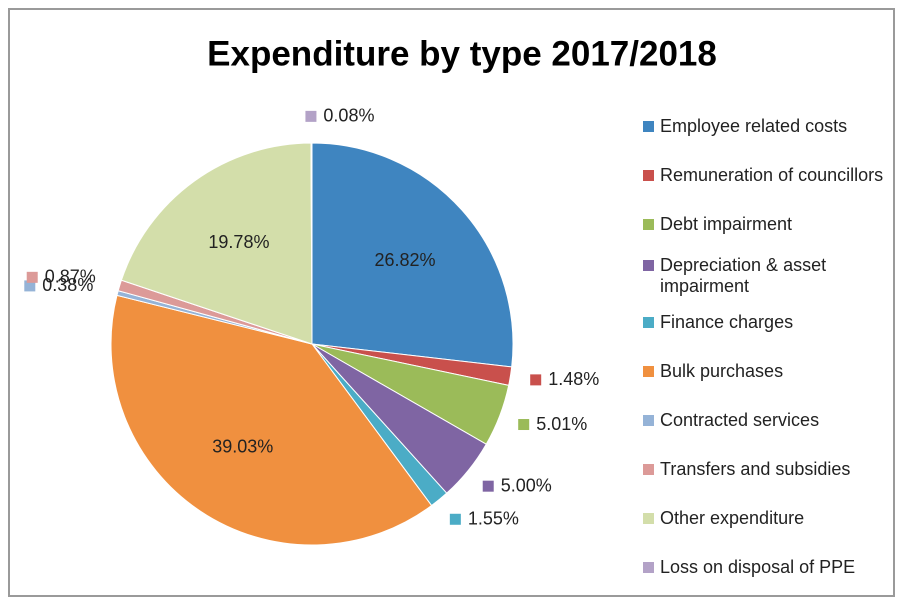 The width and height of the screenshot is (901, 599). I want to click on data-label: 1.55%, so click(493, 519).